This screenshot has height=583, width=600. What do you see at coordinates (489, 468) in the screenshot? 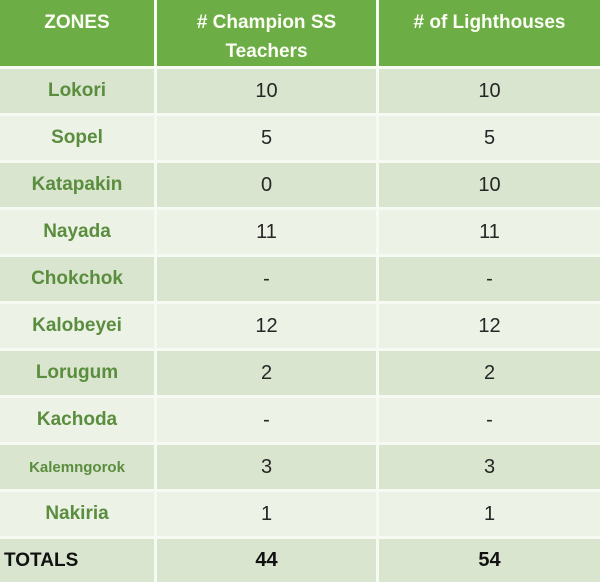
I see `lighthouses-cell: 3` at bounding box center [489, 468].